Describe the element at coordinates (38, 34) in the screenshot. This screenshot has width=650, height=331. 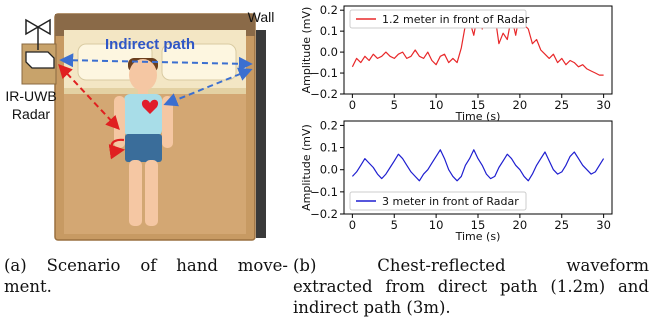
I see `radar-antenna-icon` at that location.